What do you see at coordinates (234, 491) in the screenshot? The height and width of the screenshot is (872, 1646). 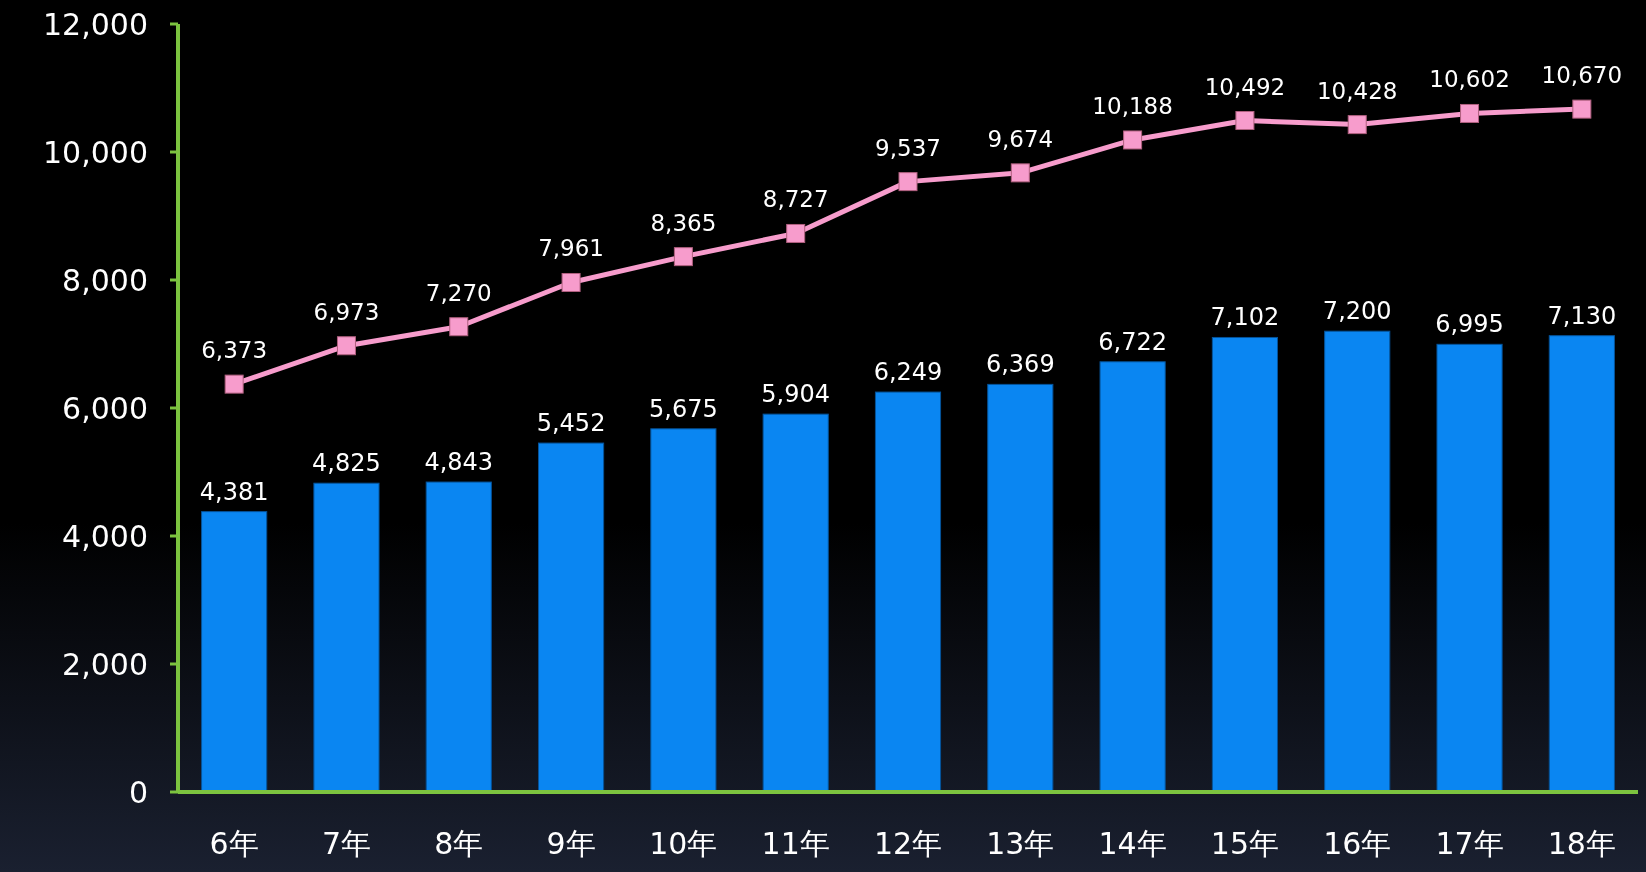 I see `data-label: 4,381` at bounding box center [234, 491].